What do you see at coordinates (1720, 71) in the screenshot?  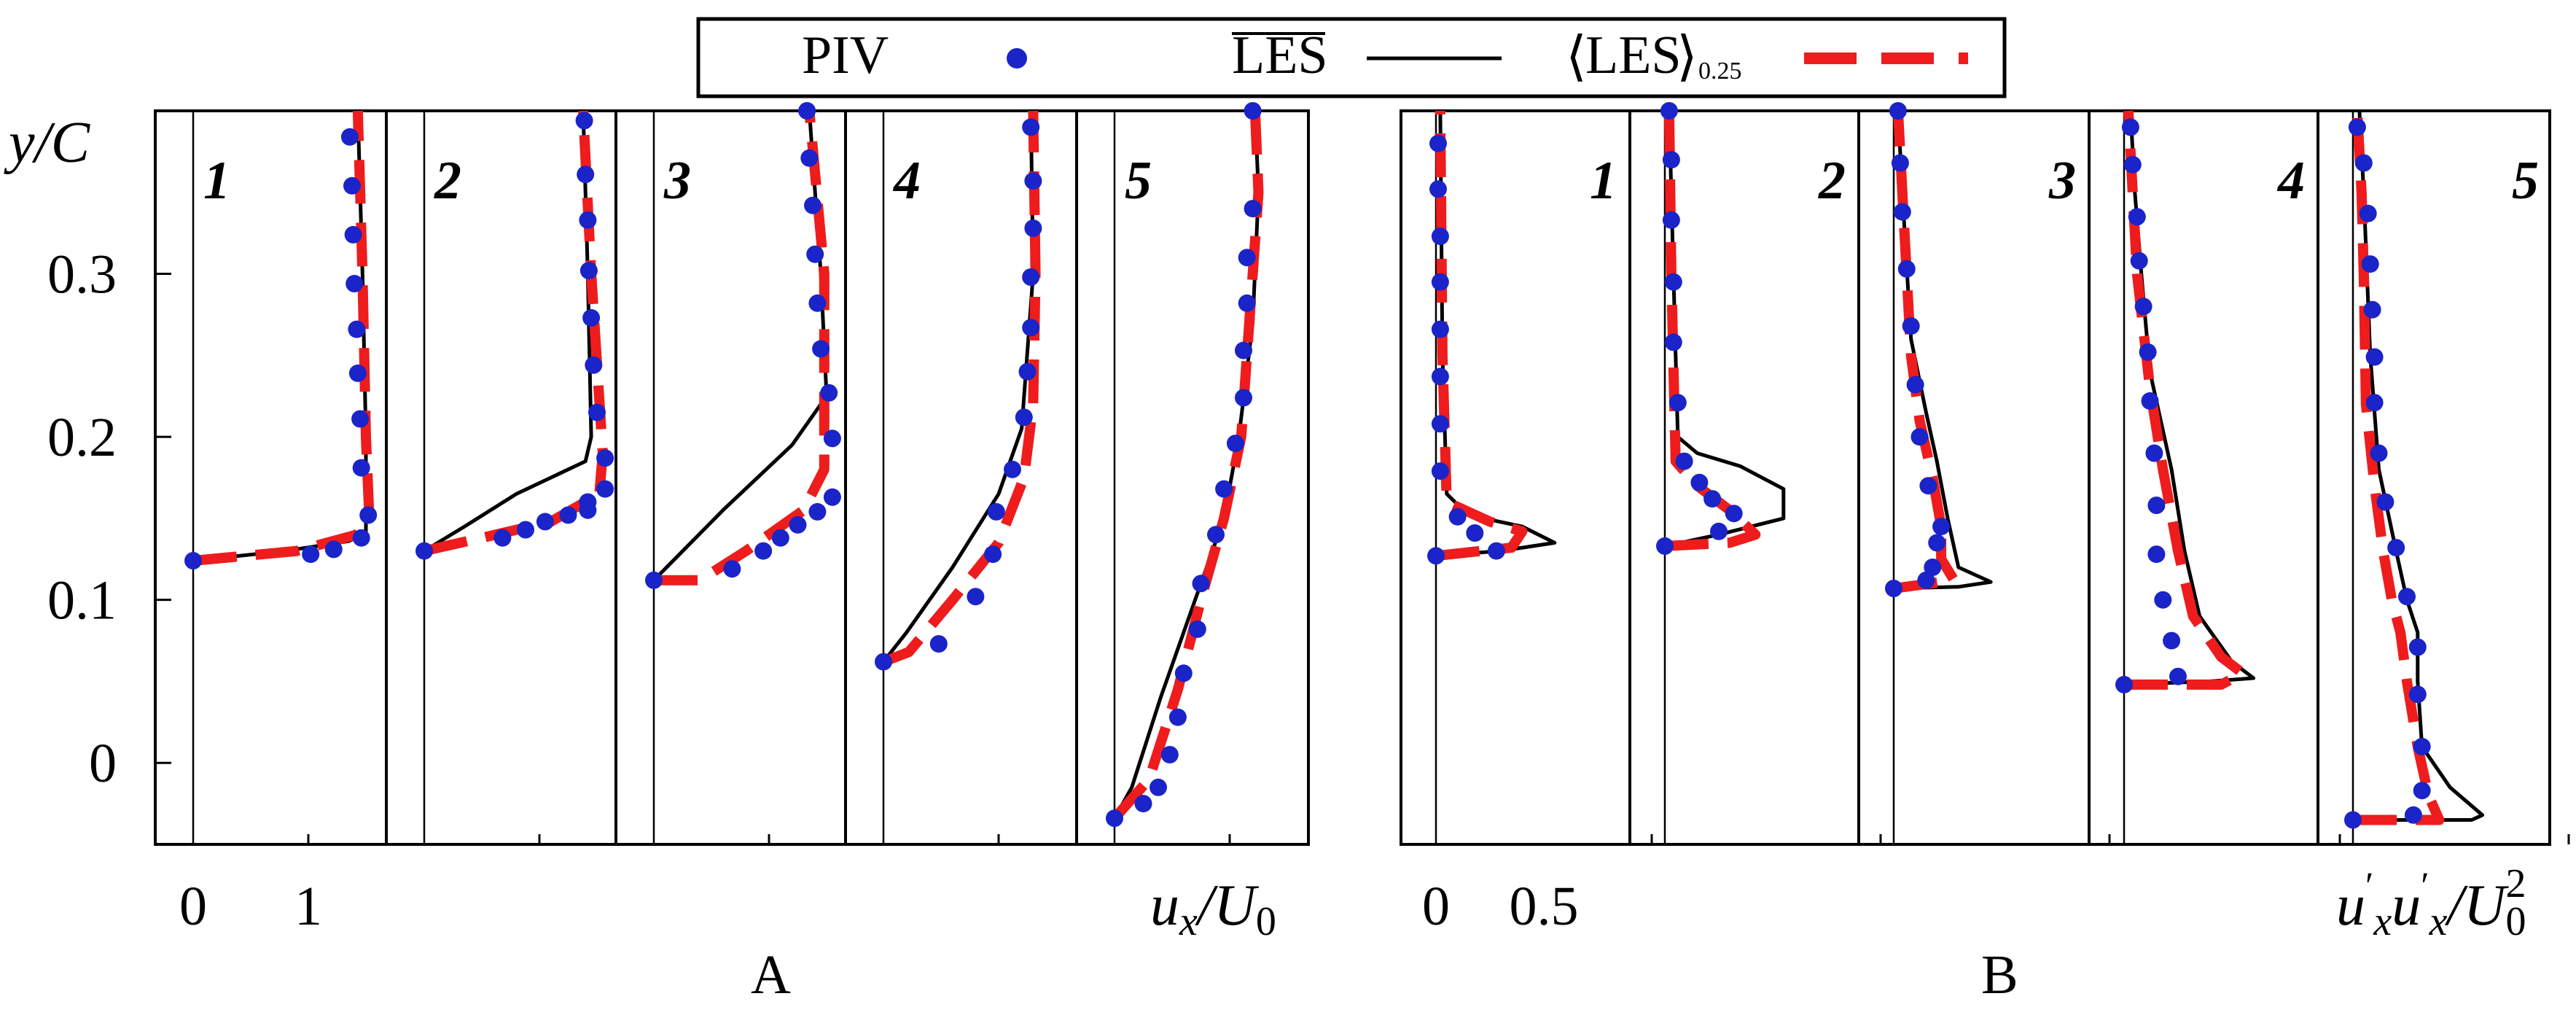 I see `legend-les-avg-subscript: 0.25` at bounding box center [1720, 71].